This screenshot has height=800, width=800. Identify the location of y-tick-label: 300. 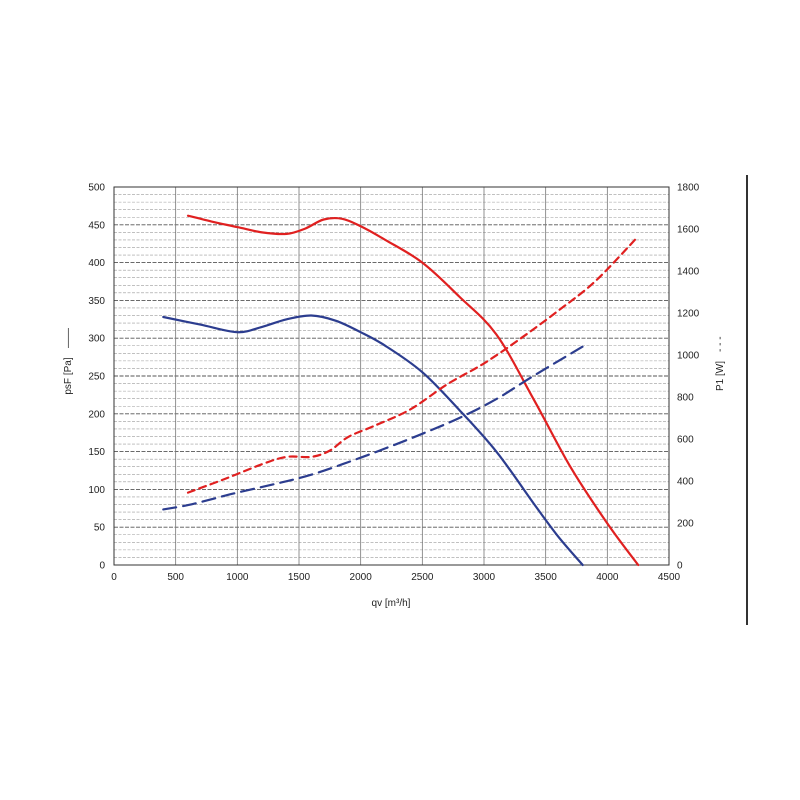
(96, 339).